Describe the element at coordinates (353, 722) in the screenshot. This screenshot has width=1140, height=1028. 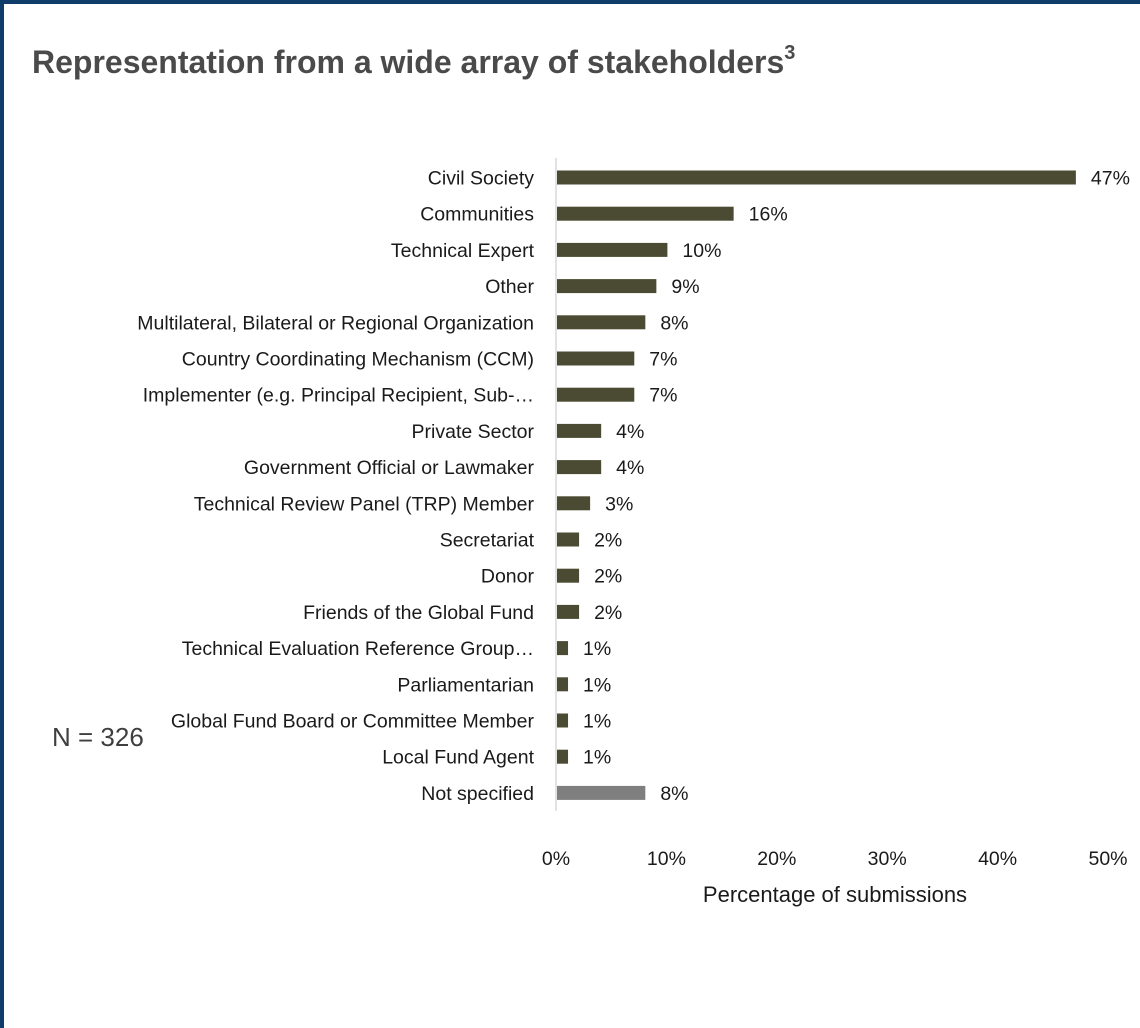
I see `category-label: Global Fund Board or Committee Member` at that location.